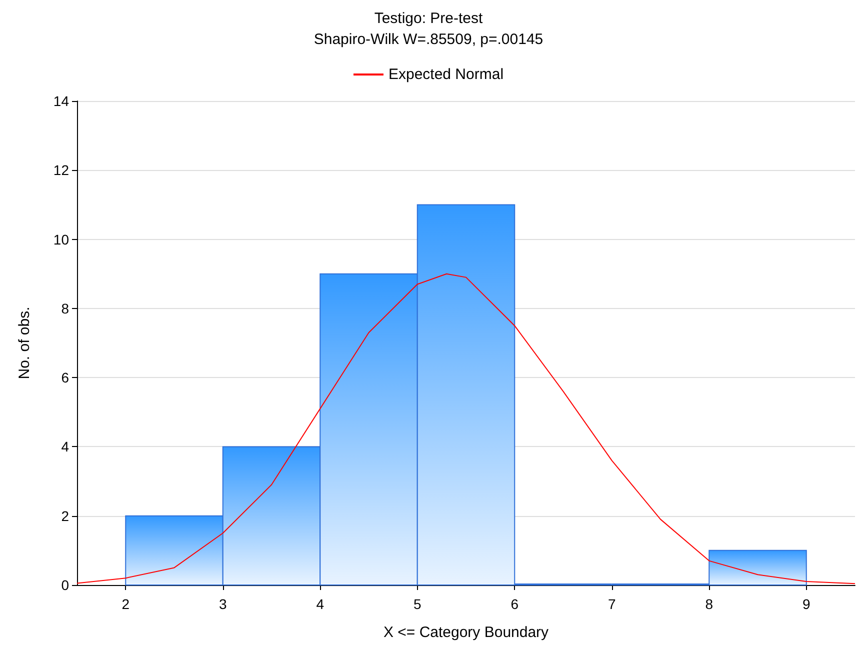 This screenshot has width=857, height=649. Describe the element at coordinates (320, 604) in the screenshot. I see `x-tick-label: 4` at that location.